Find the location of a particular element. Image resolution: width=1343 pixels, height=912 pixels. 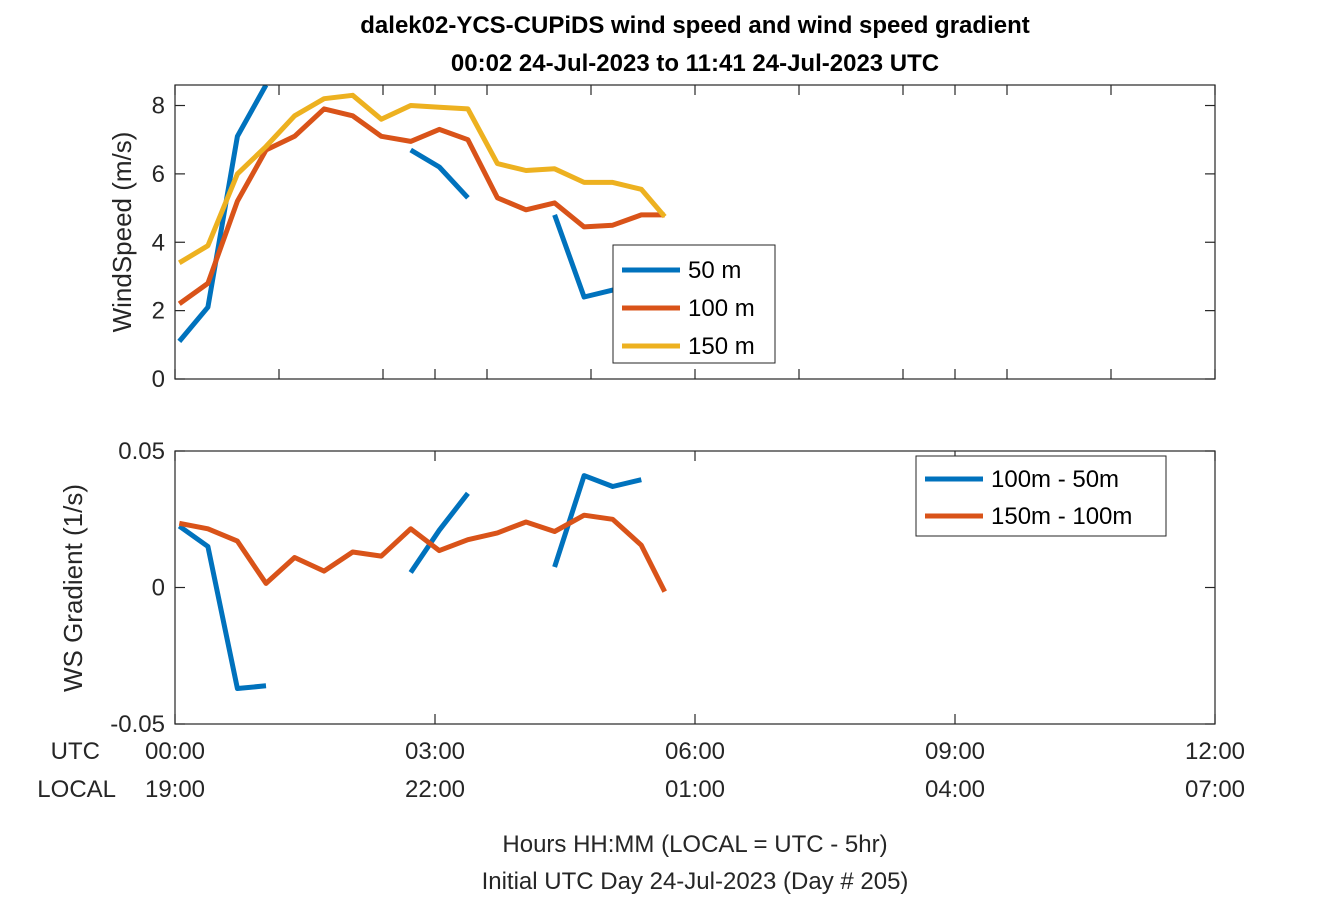

gradient-series-layer is located at coordinates (422, 582).